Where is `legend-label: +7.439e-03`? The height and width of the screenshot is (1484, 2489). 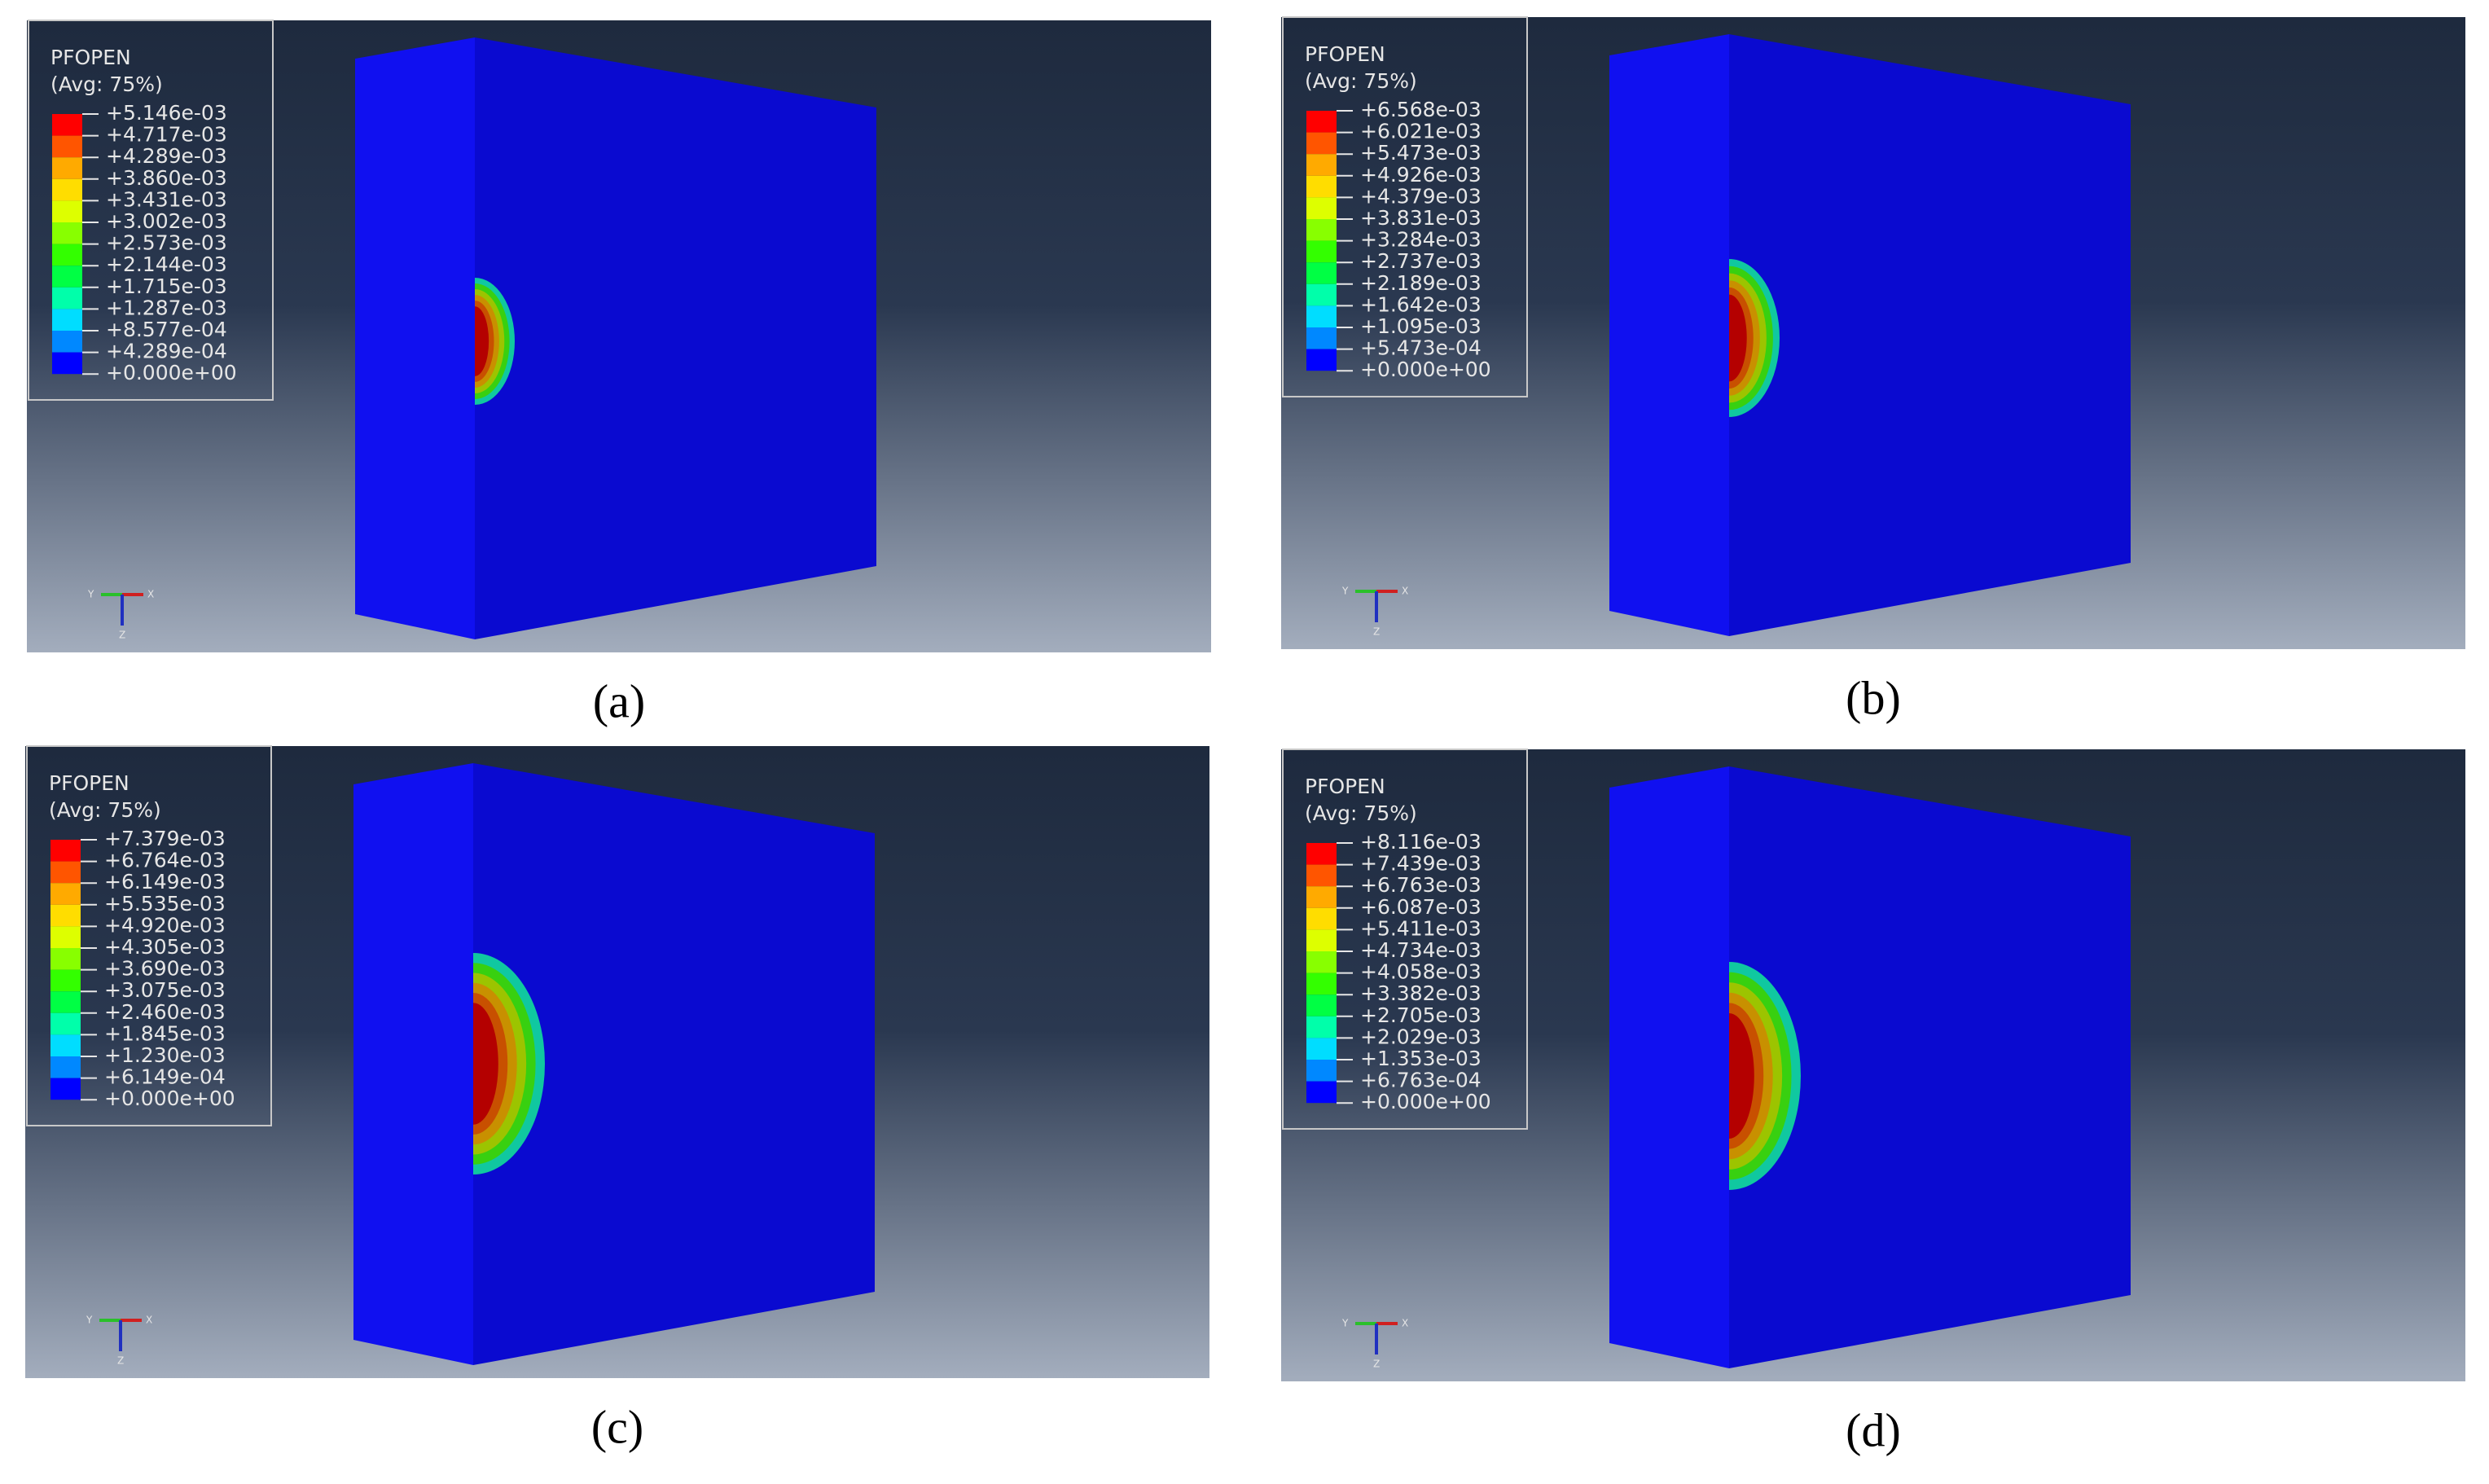 legend-label: +7.439e-03 is located at coordinates (1421, 864).